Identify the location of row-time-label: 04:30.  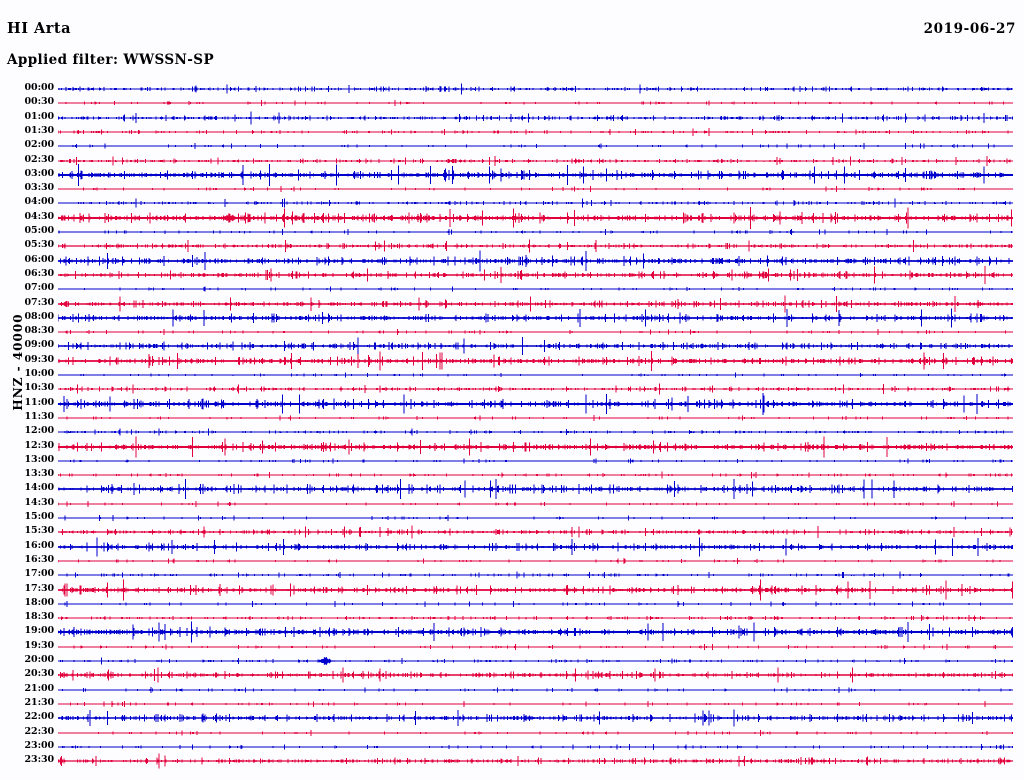
(39, 216).